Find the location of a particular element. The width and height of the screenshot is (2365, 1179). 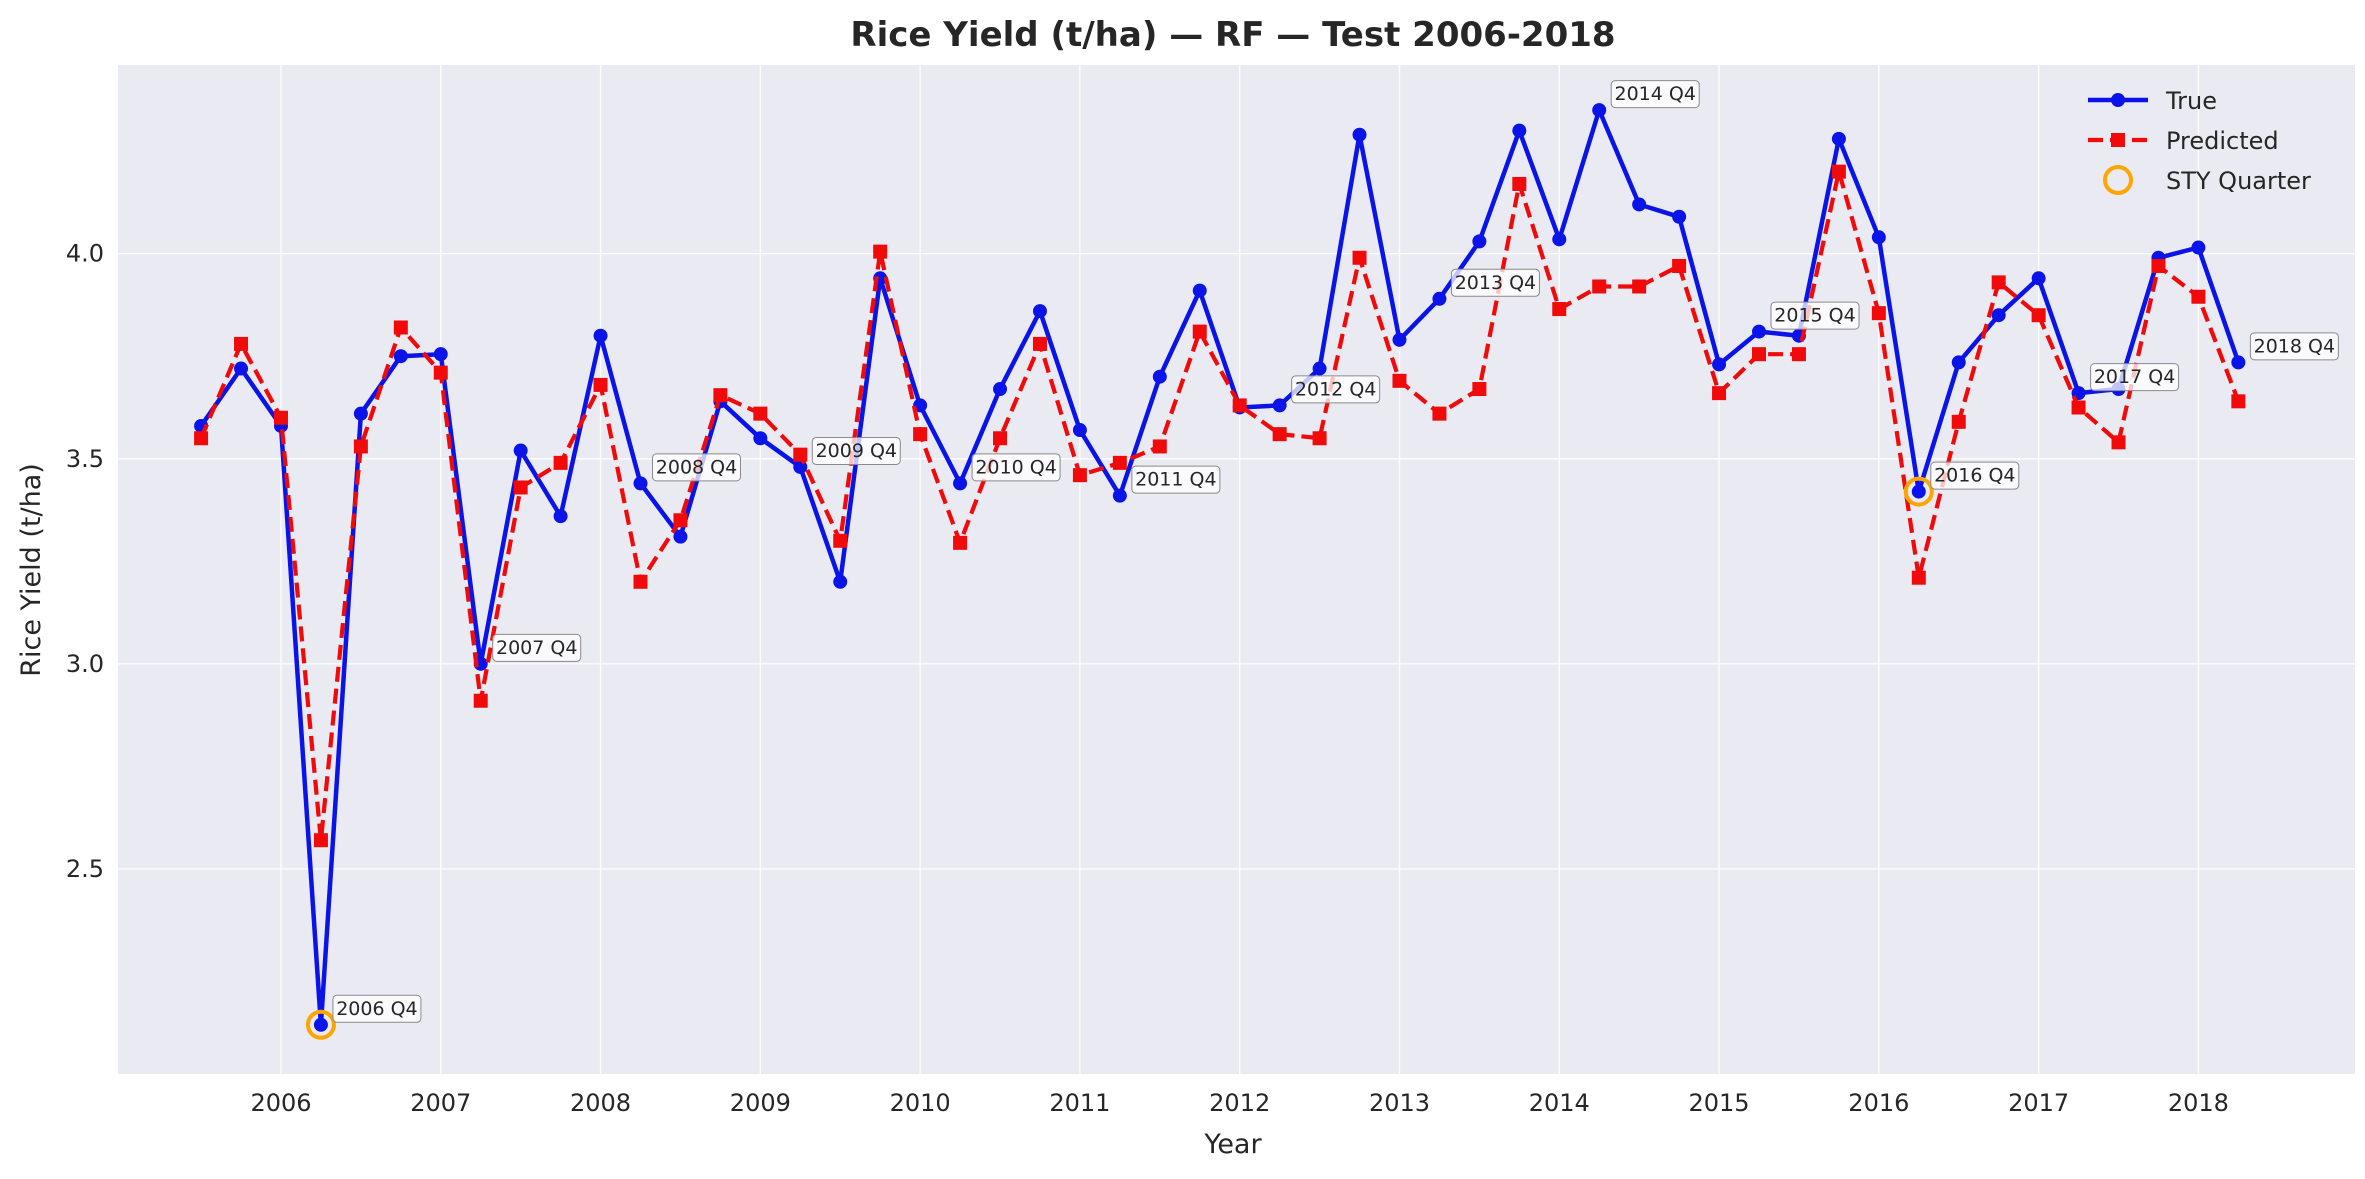

x-tick-label: 2011 is located at coordinates (1079, 1103).